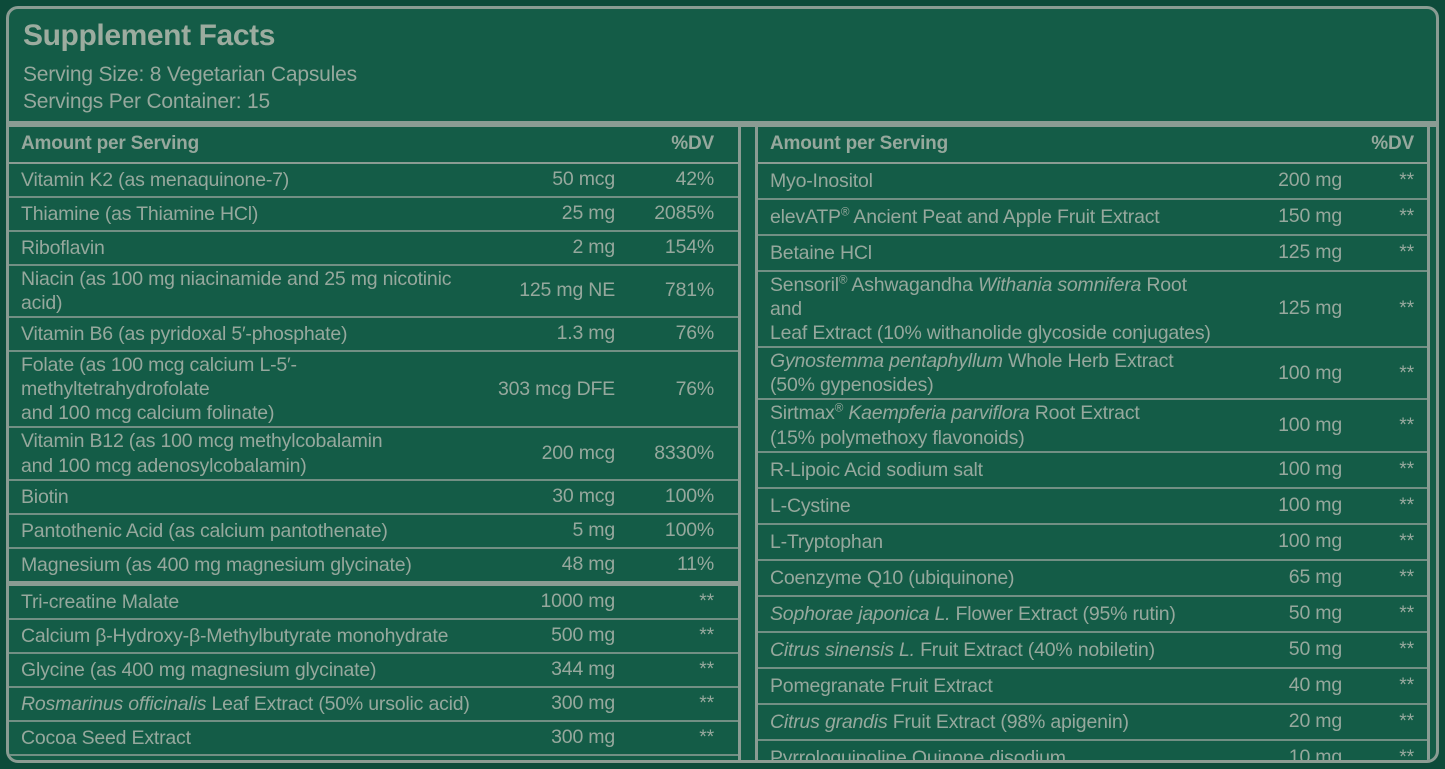 Image resolution: width=1445 pixels, height=769 pixels. Describe the element at coordinates (588, 213) in the screenshot. I see `ingredient-amount: 25 mg` at that location.